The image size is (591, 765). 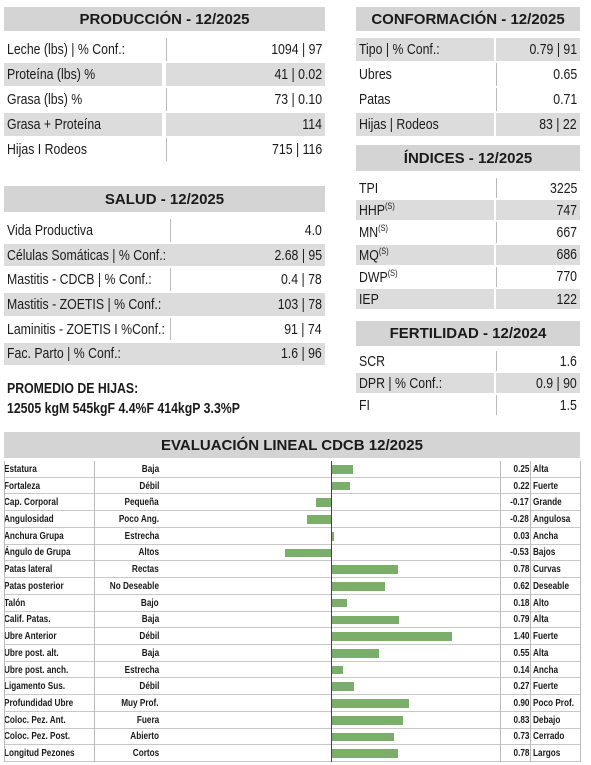 What do you see at coordinates (538, 188) in the screenshot?
I see `row-value: 3225` at bounding box center [538, 188].